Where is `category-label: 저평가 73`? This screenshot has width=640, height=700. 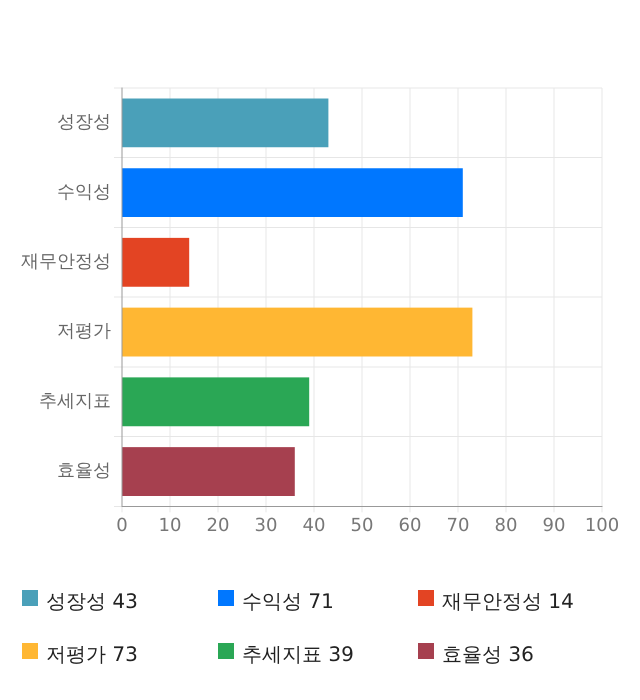
category-label: 저평가 73 is located at coordinates (92, 654).